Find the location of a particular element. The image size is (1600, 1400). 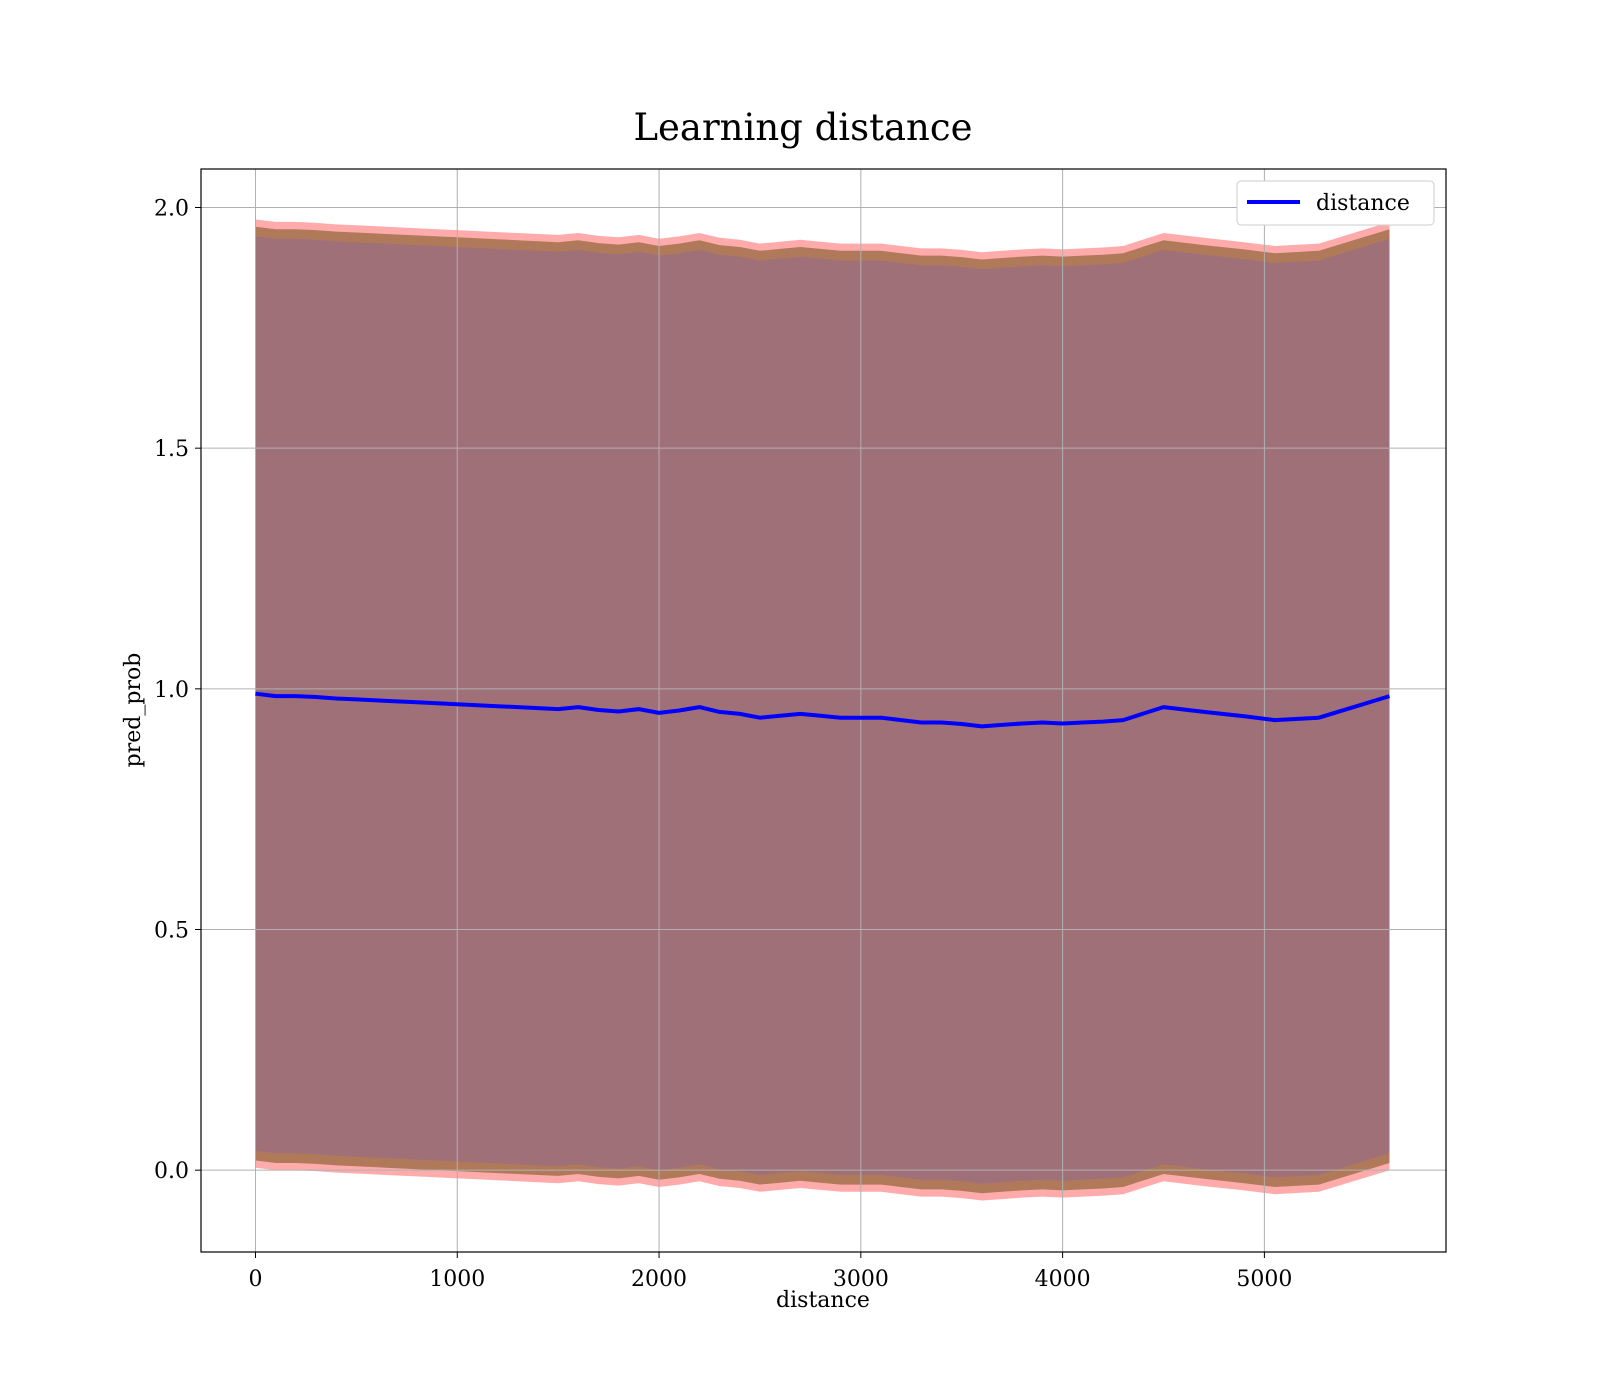

y-tick-label: 0.0 is located at coordinates (171, 1171).